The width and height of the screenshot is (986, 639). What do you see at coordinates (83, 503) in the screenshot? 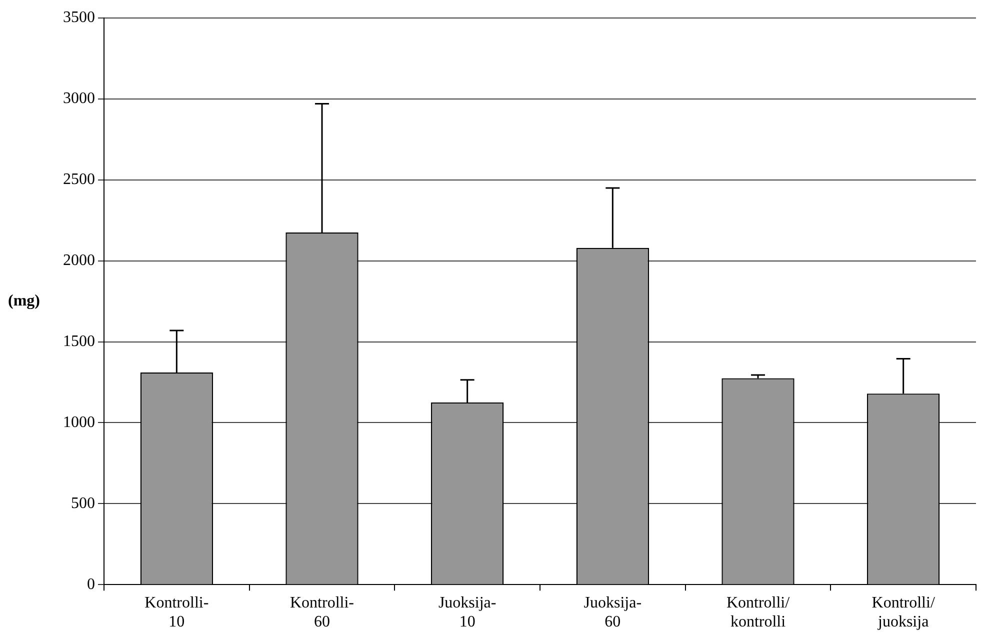
I see `y-tick-label: 500` at bounding box center [83, 503].